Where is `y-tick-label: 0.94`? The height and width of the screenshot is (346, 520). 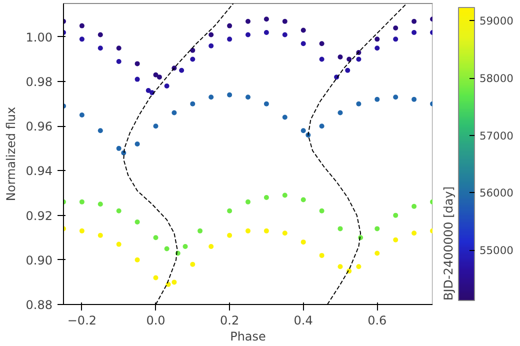
y-tick-label: 0.94 is located at coordinates (39, 171).